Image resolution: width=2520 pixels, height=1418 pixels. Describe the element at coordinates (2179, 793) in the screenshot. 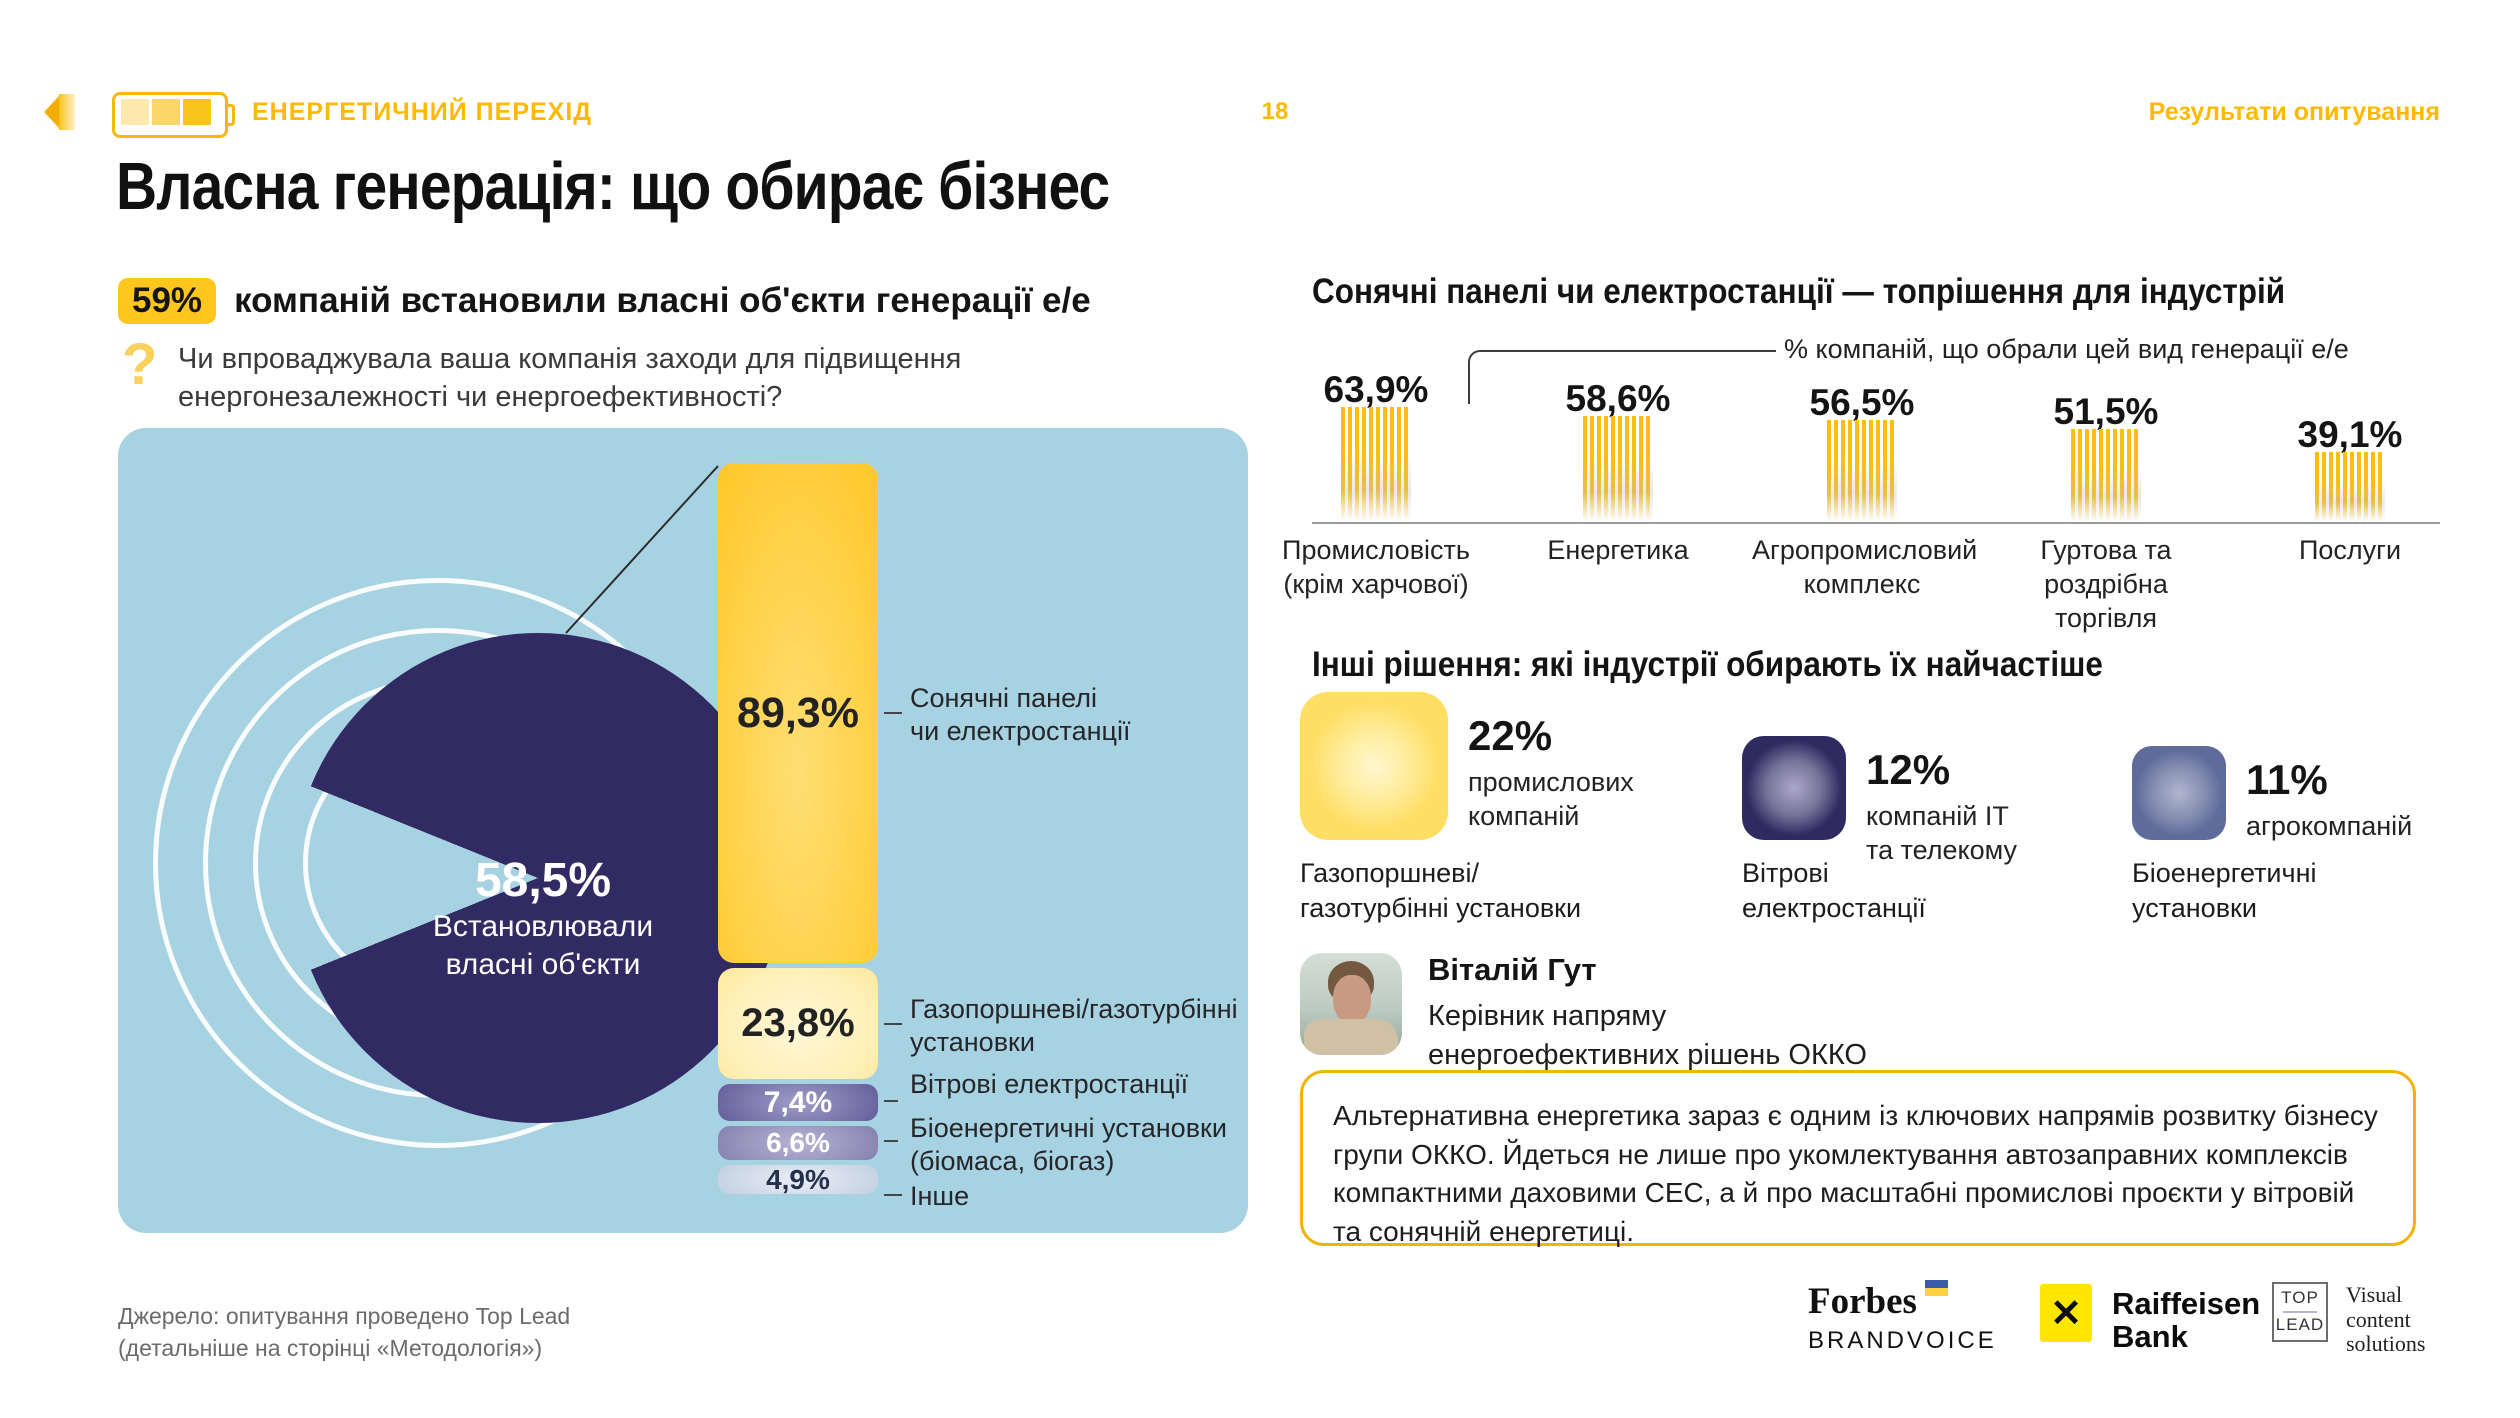

I see `solution-square-bio` at that location.